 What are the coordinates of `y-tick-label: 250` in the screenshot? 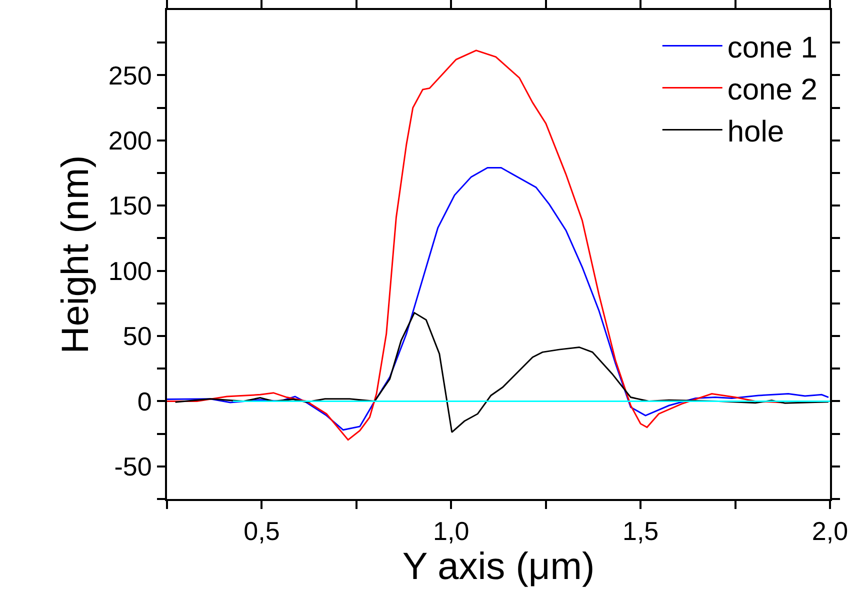 It's located at (130, 75).